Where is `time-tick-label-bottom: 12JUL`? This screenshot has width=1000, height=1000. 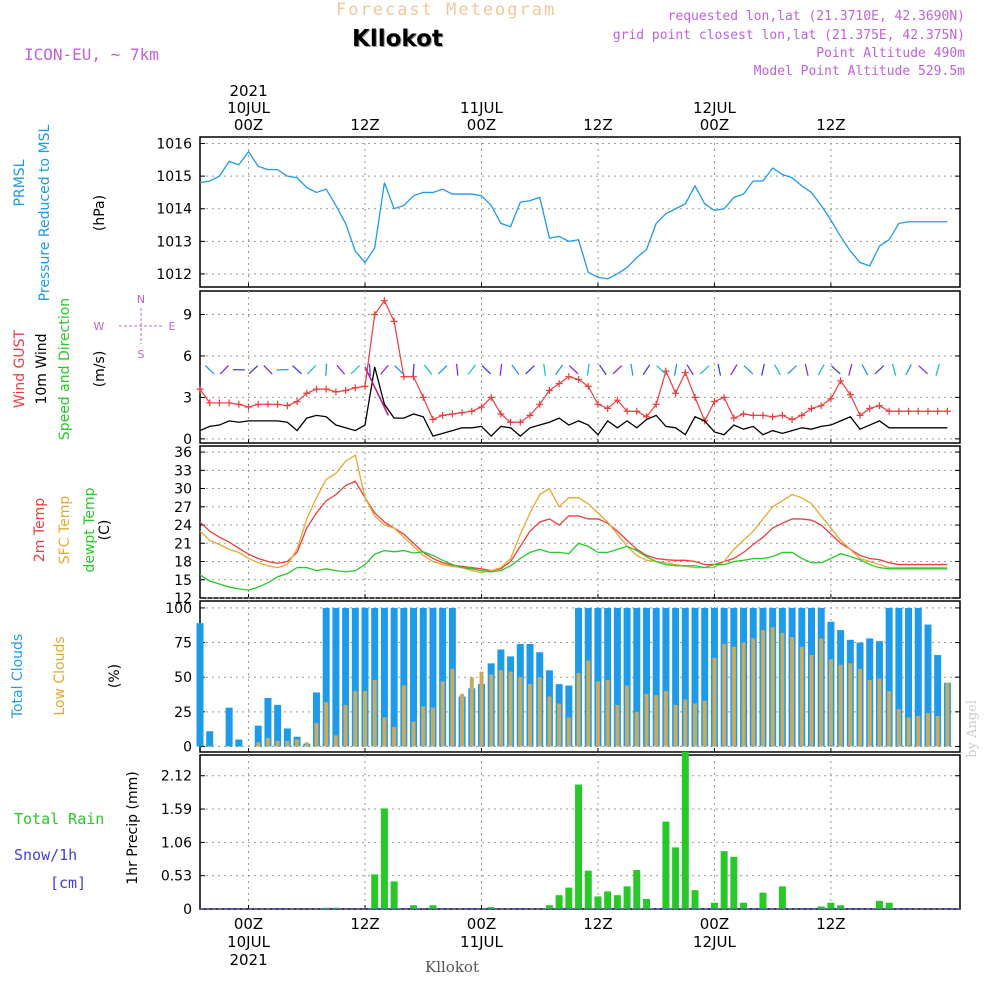
time-tick-label-bottom: 12JUL is located at coordinates (714, 942).